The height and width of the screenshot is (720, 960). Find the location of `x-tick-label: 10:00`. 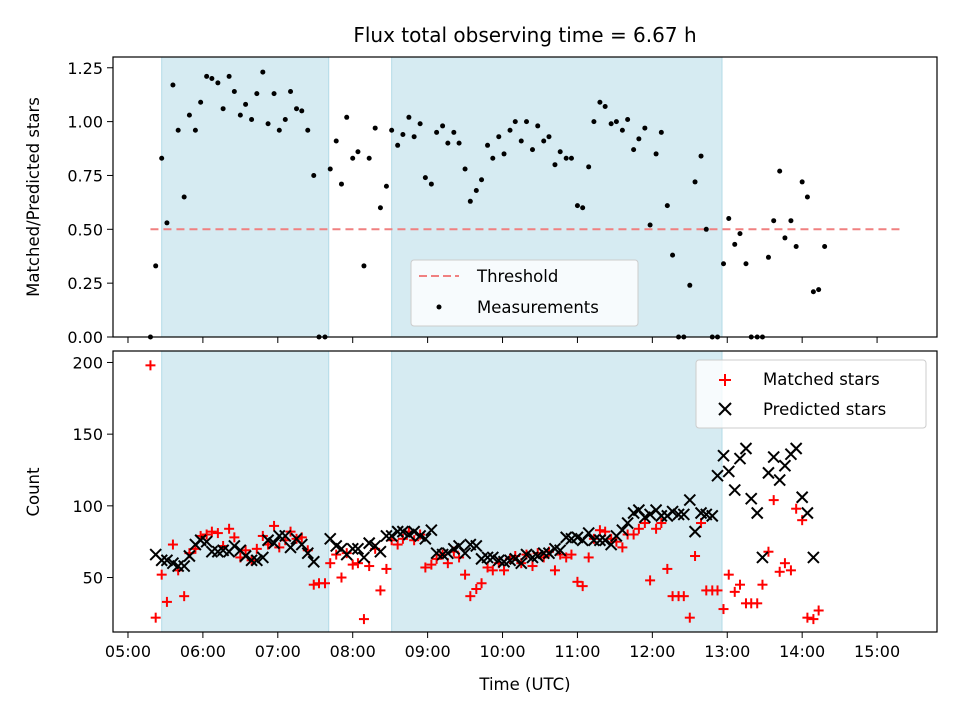

x-tick-label: 10:00 is located at coordinates (502, 651).